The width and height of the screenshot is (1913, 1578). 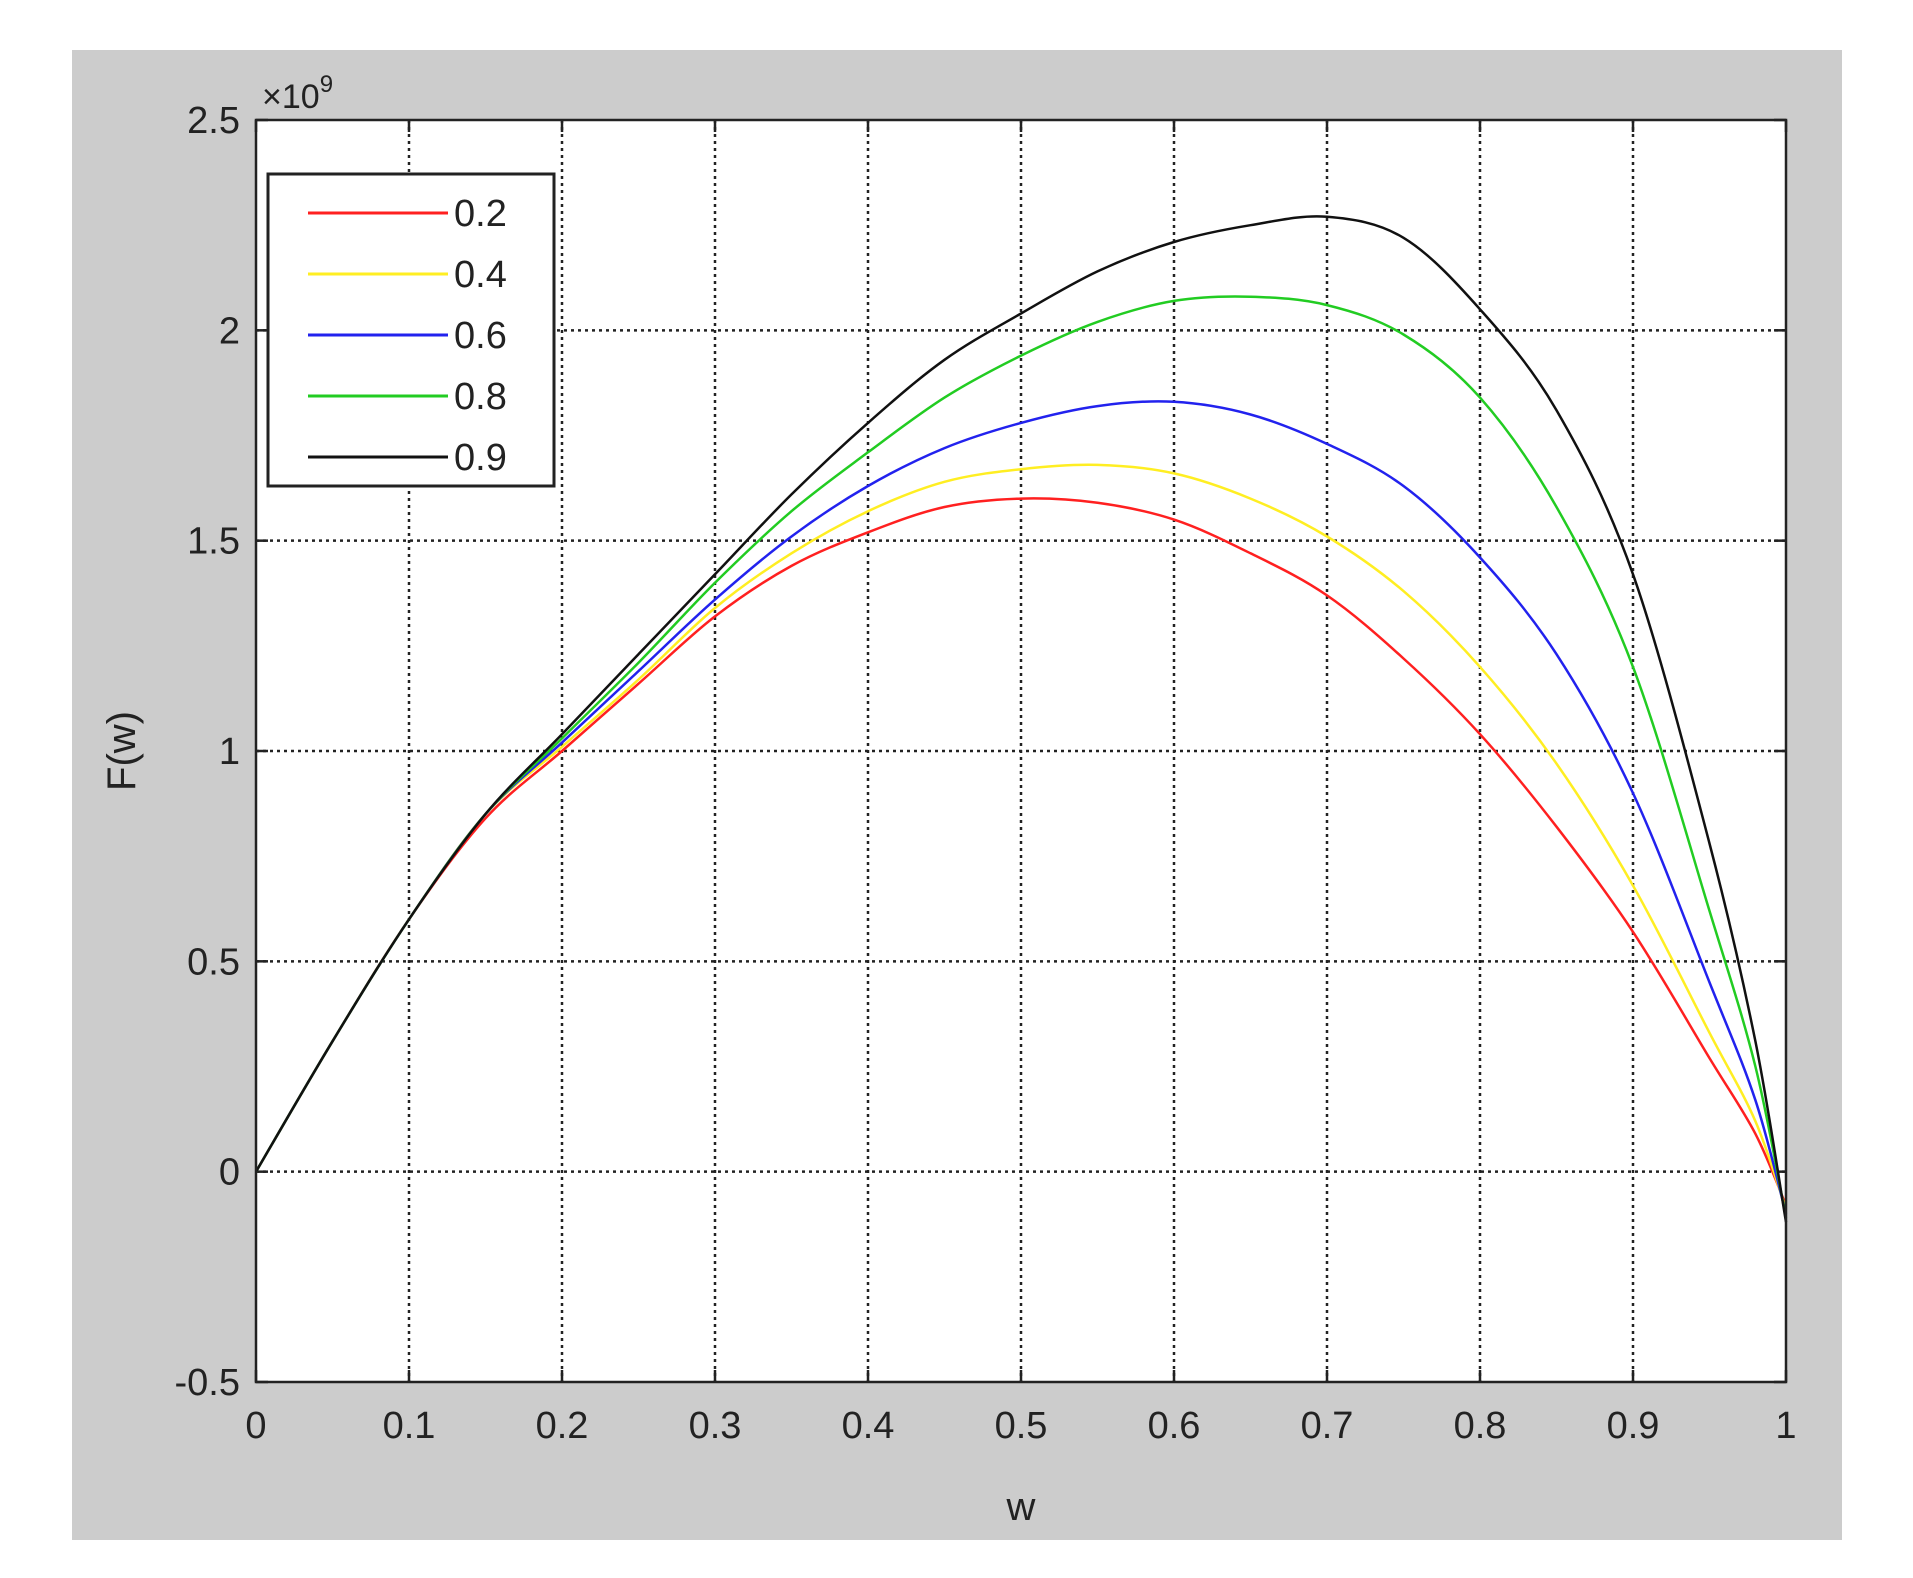 I want to click on y-exponent-label: ×10⁹, so click(x=297, y=93).